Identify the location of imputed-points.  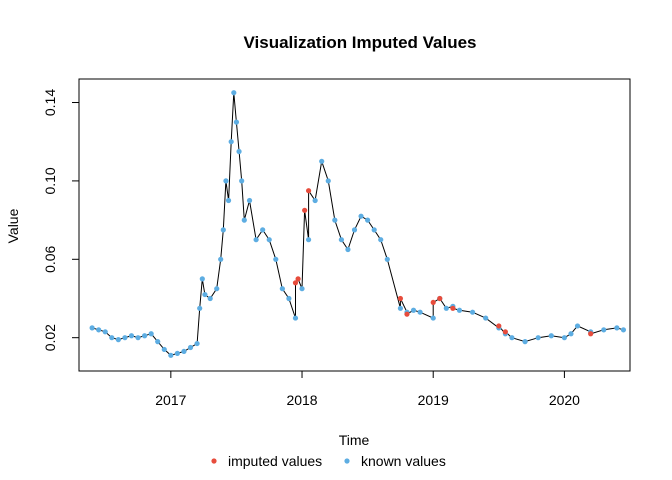
(443, 262).